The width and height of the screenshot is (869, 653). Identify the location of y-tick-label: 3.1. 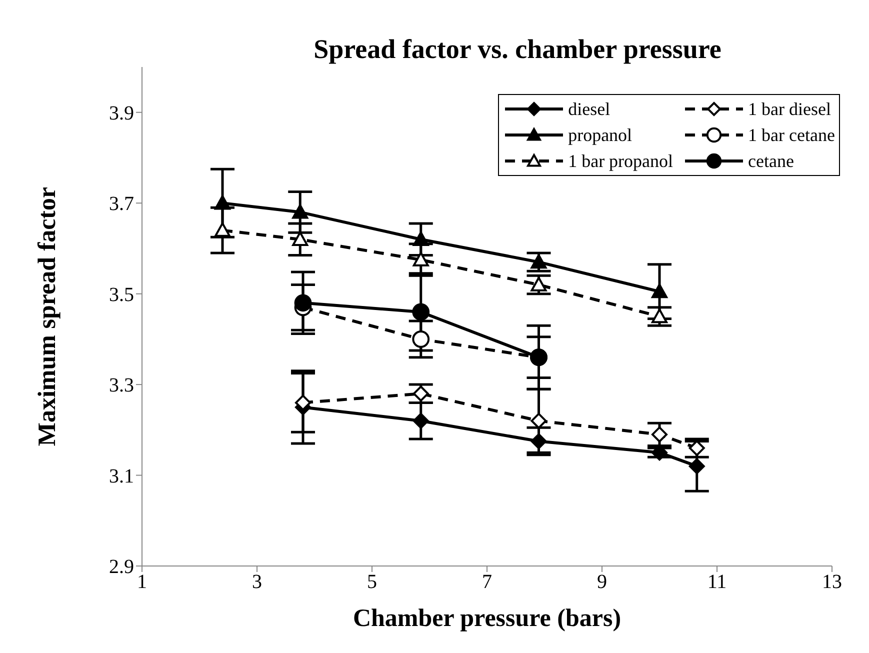
(121, 476).